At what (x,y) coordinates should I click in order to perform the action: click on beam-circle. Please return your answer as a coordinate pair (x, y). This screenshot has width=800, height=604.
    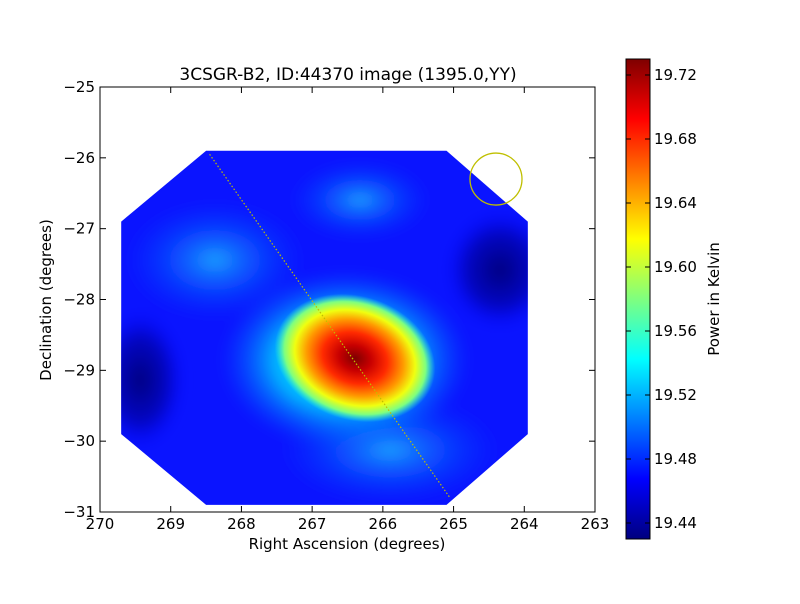
    Looking at the image, I should click on (496, 179).